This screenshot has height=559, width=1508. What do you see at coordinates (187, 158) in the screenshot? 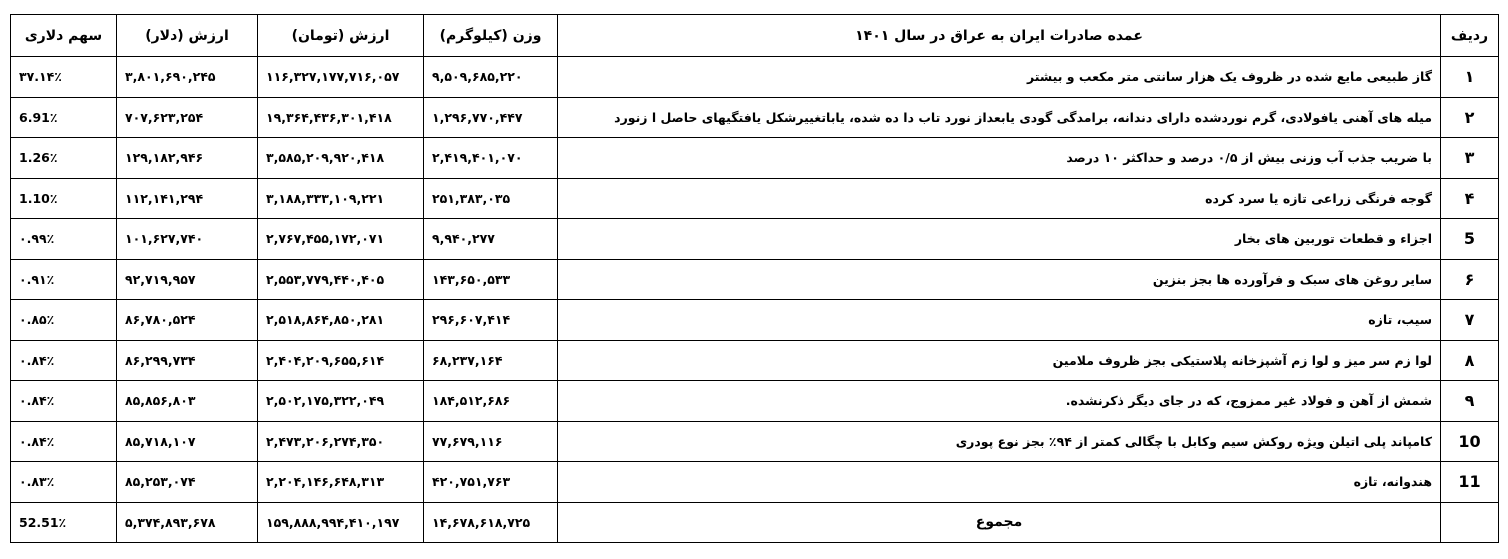
I see `value-cell: ۱۲۹,۱۸۲,۹۴۶` at bounding box center [187, 158].